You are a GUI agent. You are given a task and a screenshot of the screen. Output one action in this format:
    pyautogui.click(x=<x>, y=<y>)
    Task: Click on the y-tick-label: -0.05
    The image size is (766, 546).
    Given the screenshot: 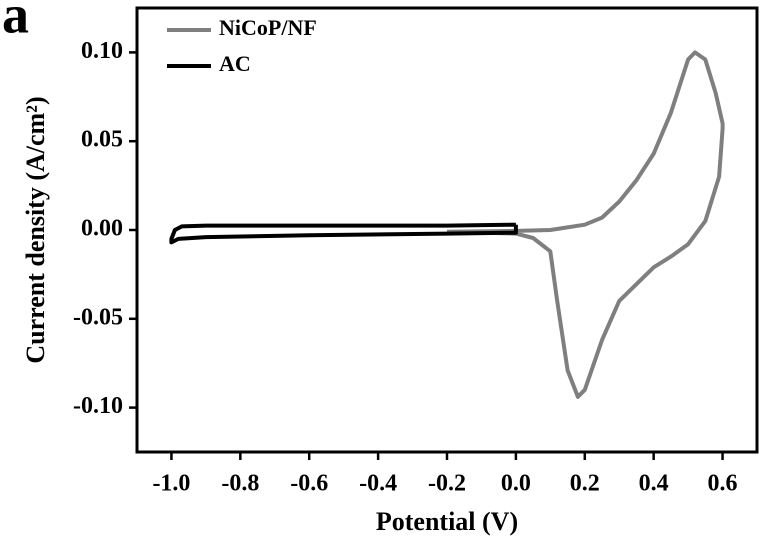 What is the action you would take?
    pyautogui.click(x=98, y=317)
    